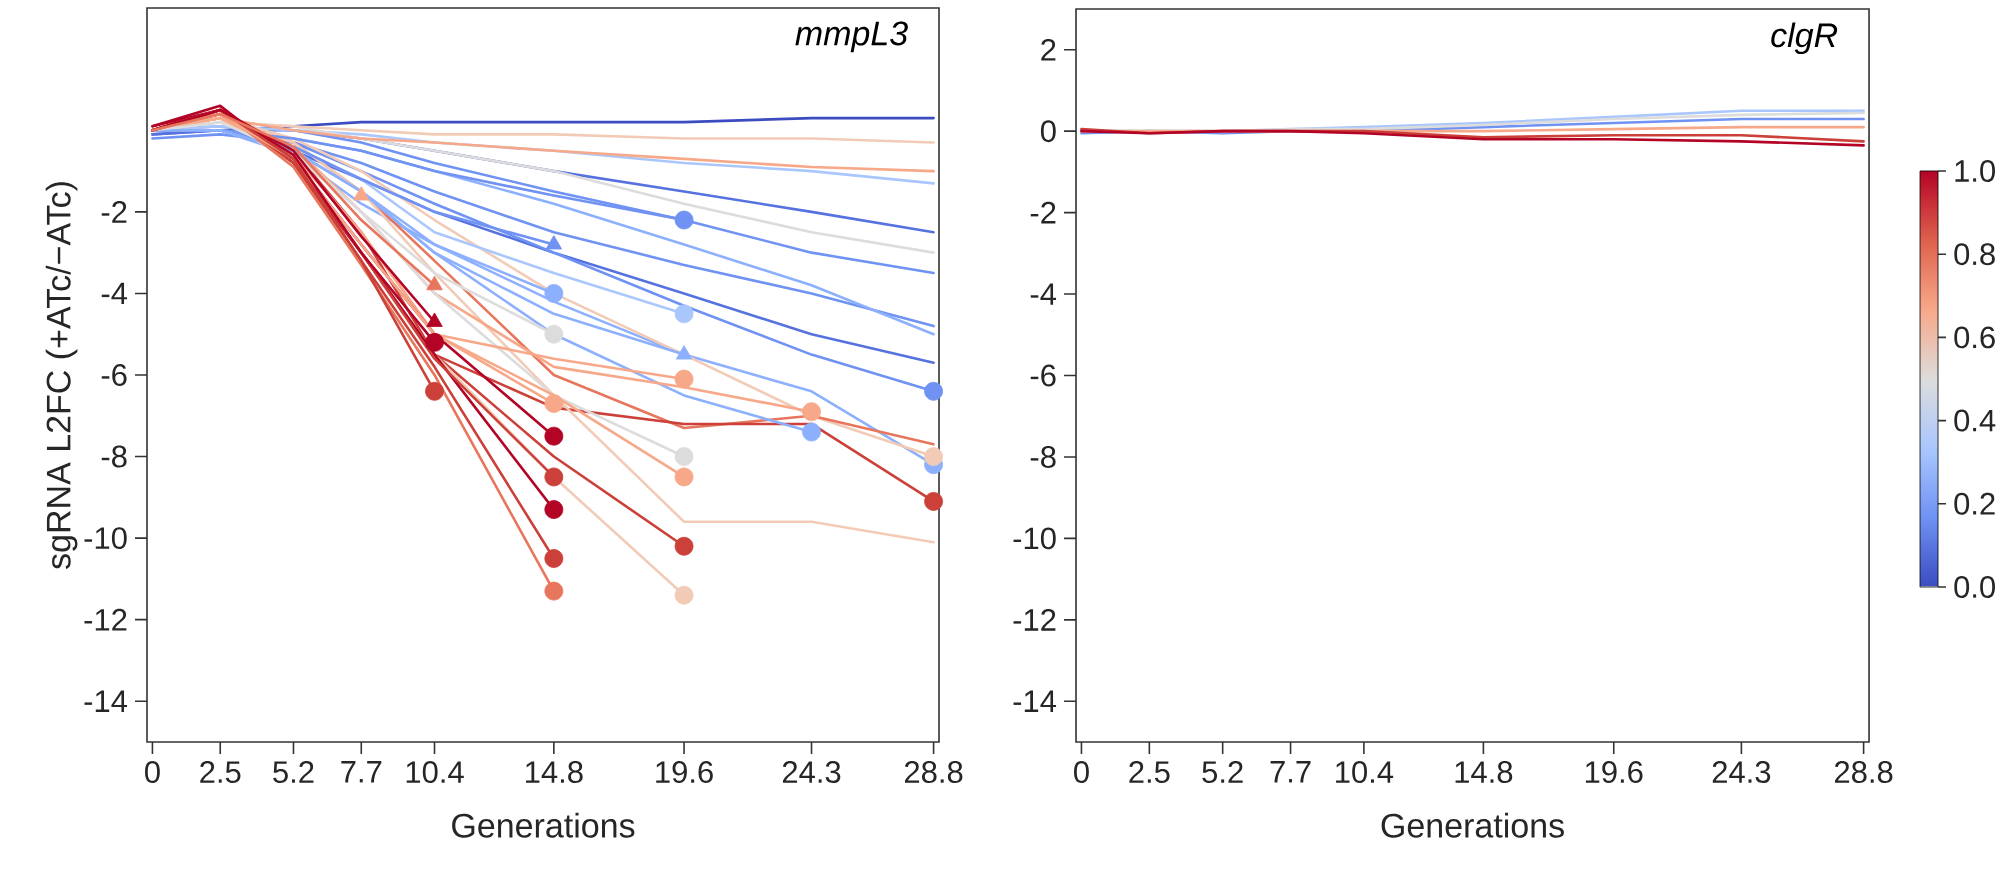  What do you see at coordinates (1048, 49) in the screenshot?
I see `y-tick-label: 2` at bounding box center [1048, 49].